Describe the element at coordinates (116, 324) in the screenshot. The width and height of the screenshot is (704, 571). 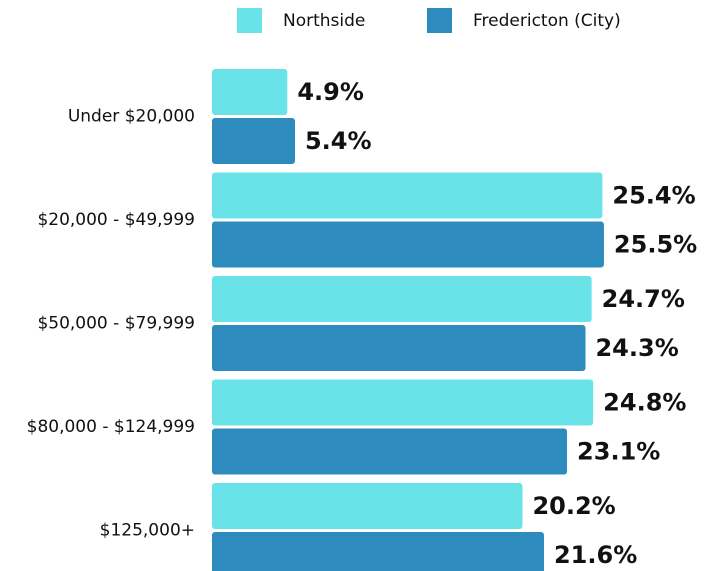
I see `category-label: $50,000 - $79,999` at that location.